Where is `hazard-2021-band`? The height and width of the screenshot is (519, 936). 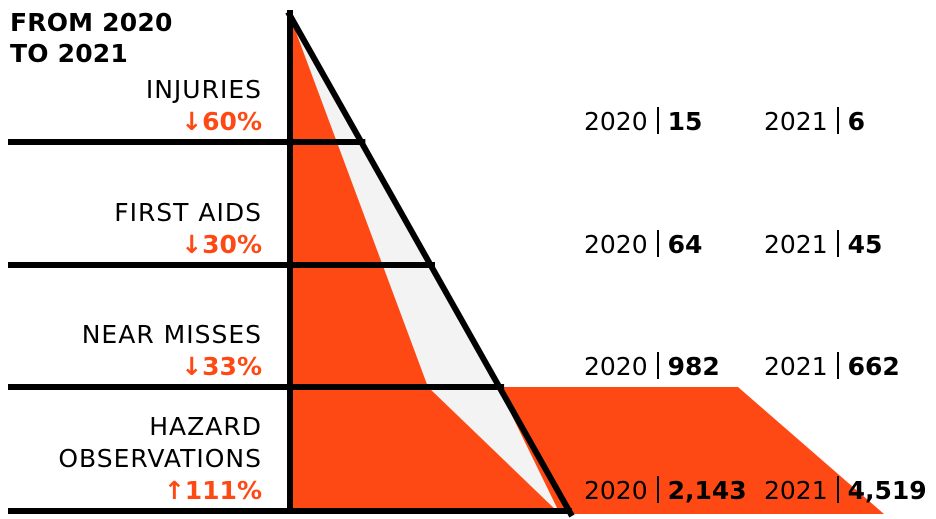 hazard-2021-band is located at coordinates (691, 450).